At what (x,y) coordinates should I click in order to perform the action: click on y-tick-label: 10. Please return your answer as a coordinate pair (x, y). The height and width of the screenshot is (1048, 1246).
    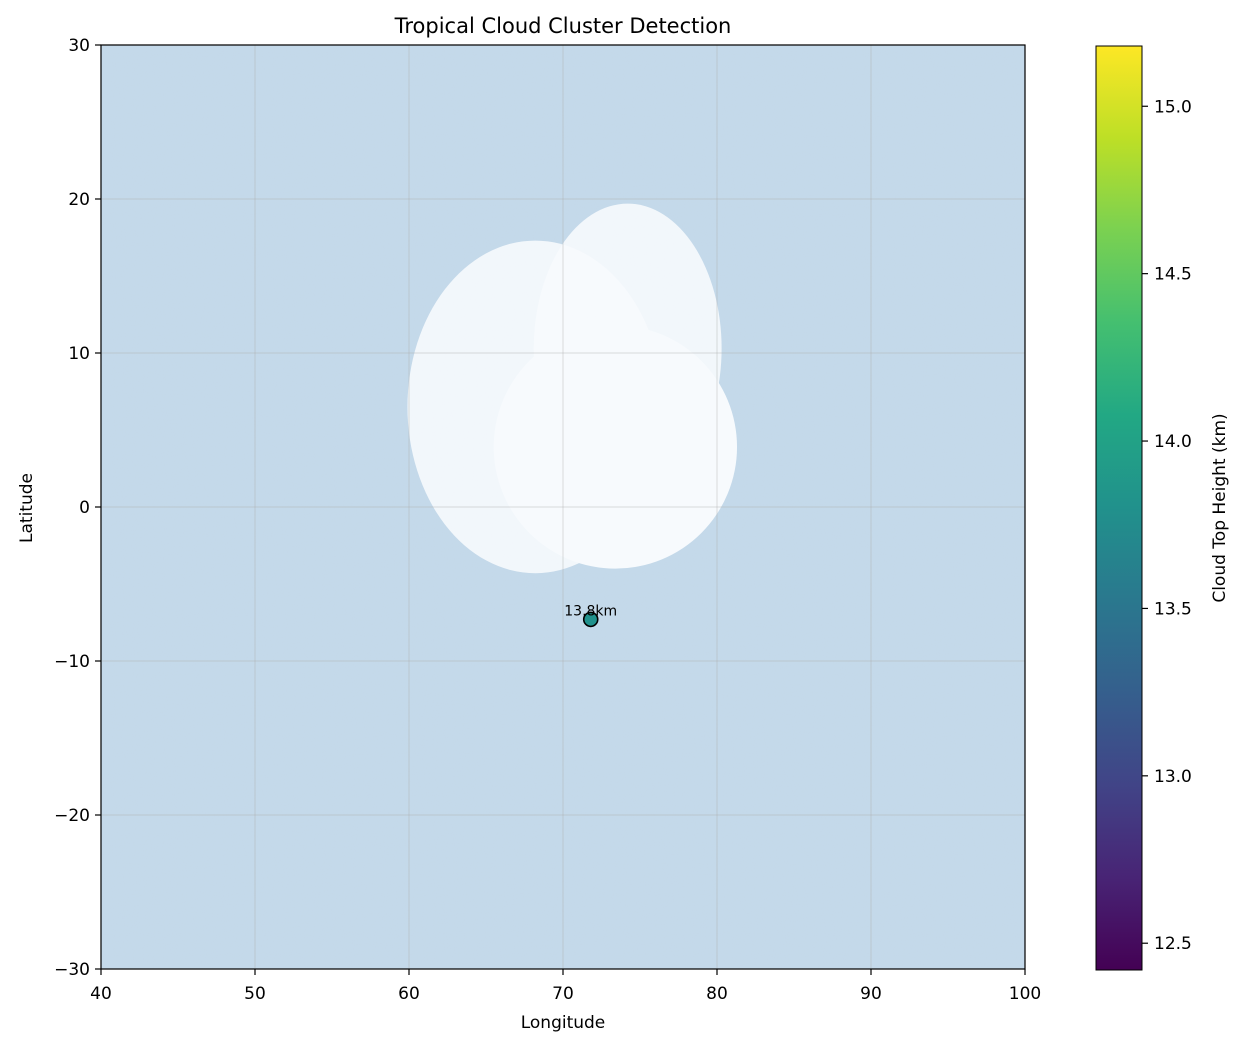
    Looking at the image, I should click on (79, 354).